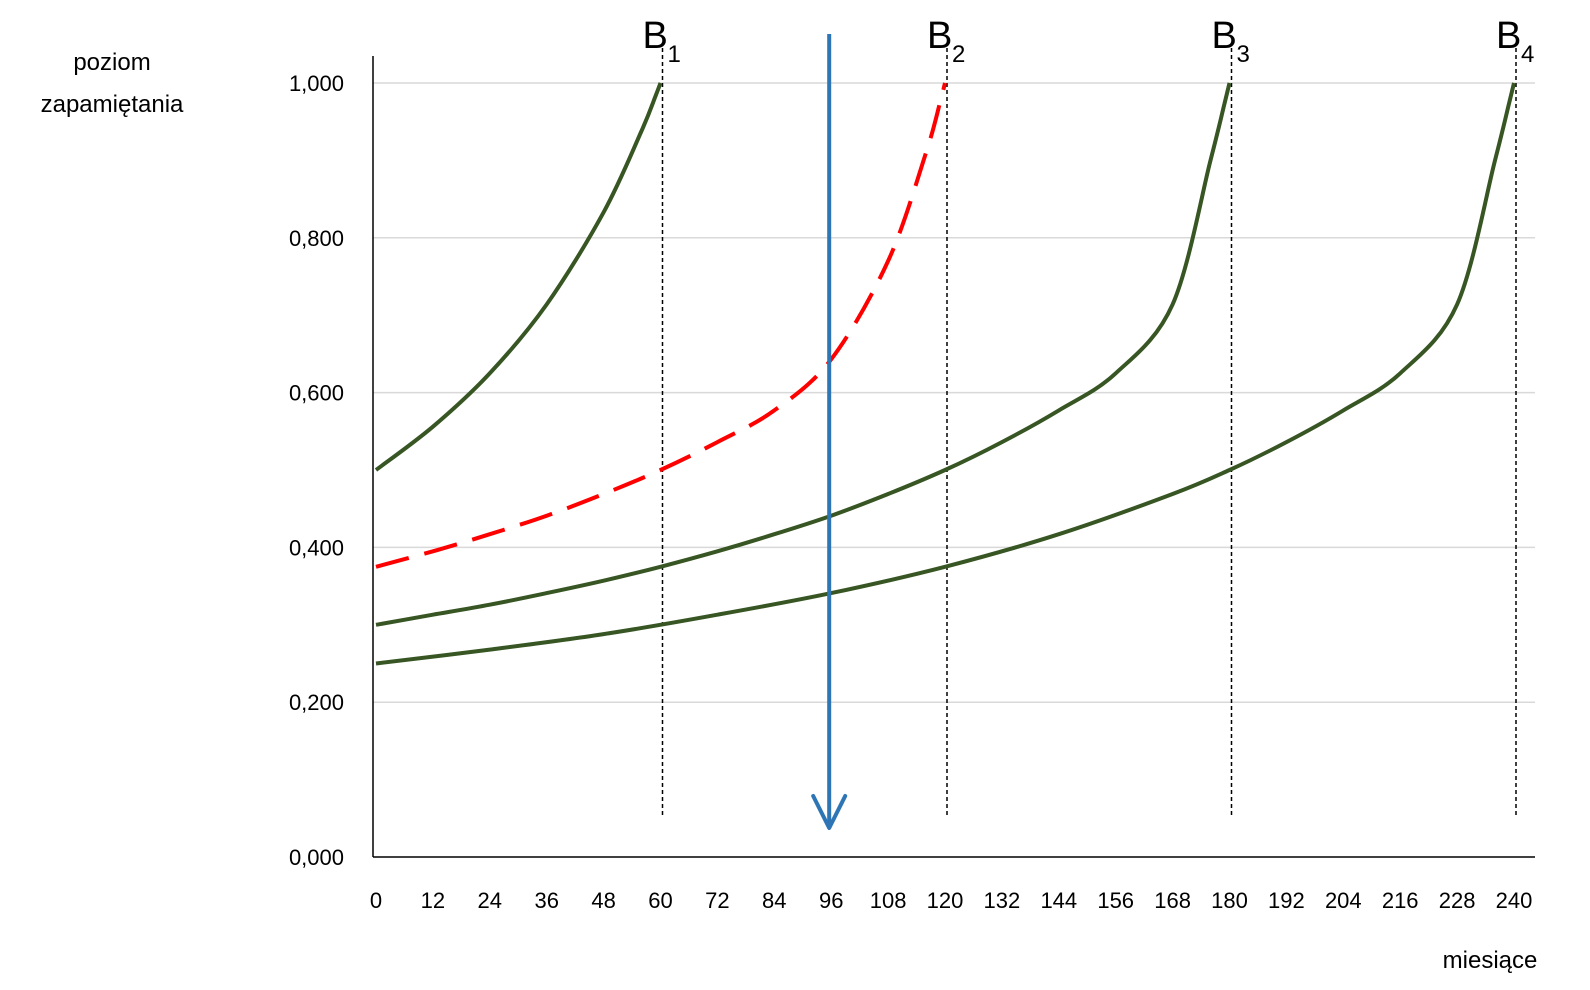 This screenshot has width=1590, height=990. Describe the element at coordinates (111, 62) in the screenshot. I see `y-axis-title-line-1: poziom` at that location.